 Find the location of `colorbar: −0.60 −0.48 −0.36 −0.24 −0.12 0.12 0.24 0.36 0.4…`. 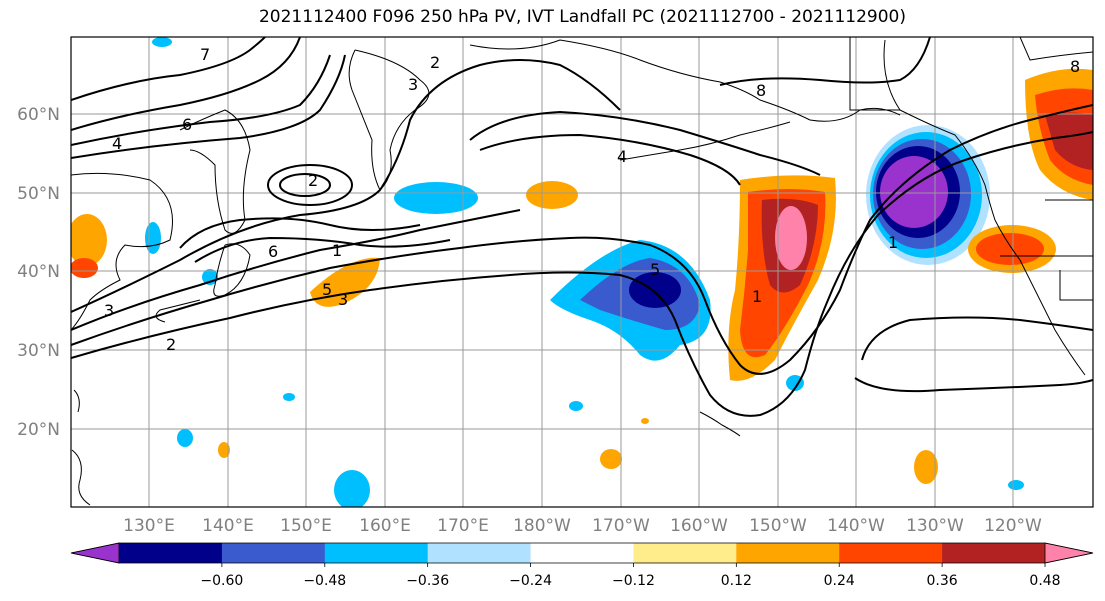

colorbar: −0.60 −0.48 −0.36 −0.24 −0.12 0.12 0.24 0.36 0.4… is located at coordinates (582, 565).